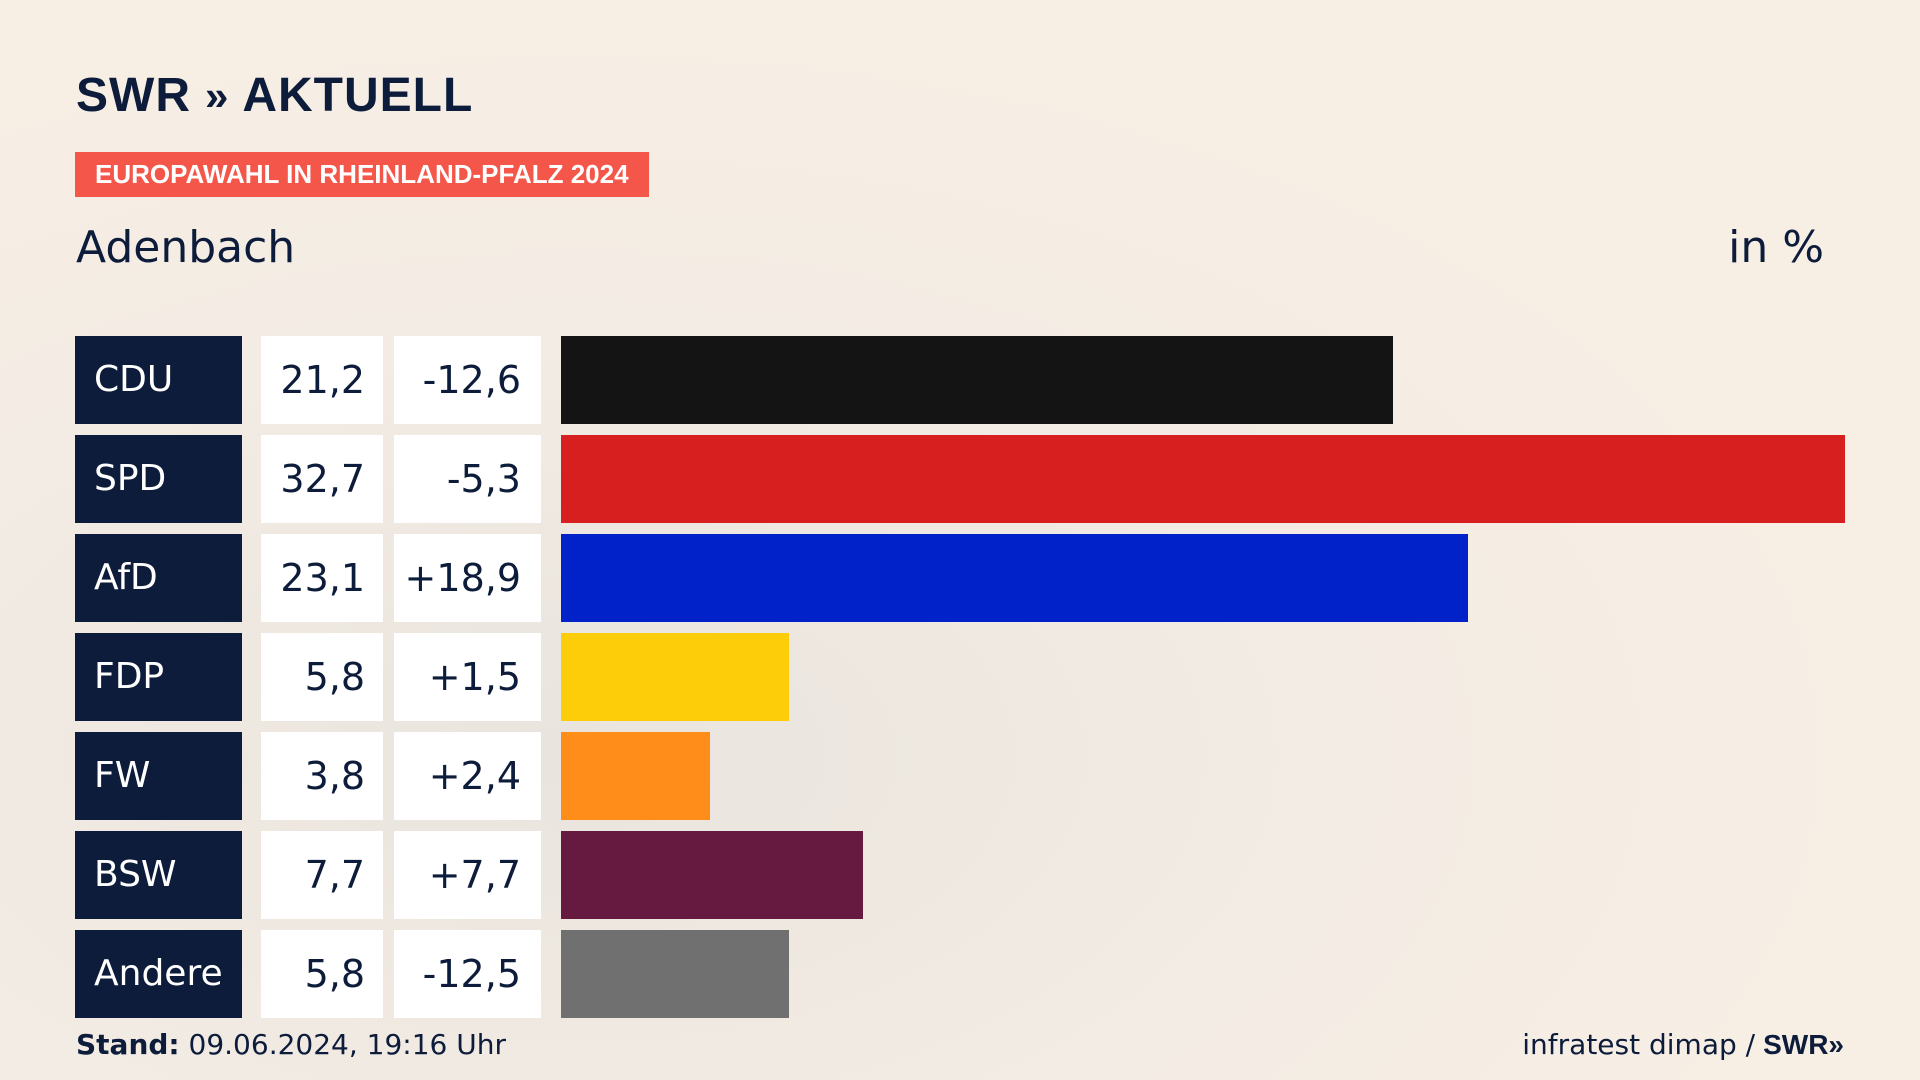  Describe the element at coordinates (1803, 1044) in the screenshot. I see `source-brand: SWR»` at that location.